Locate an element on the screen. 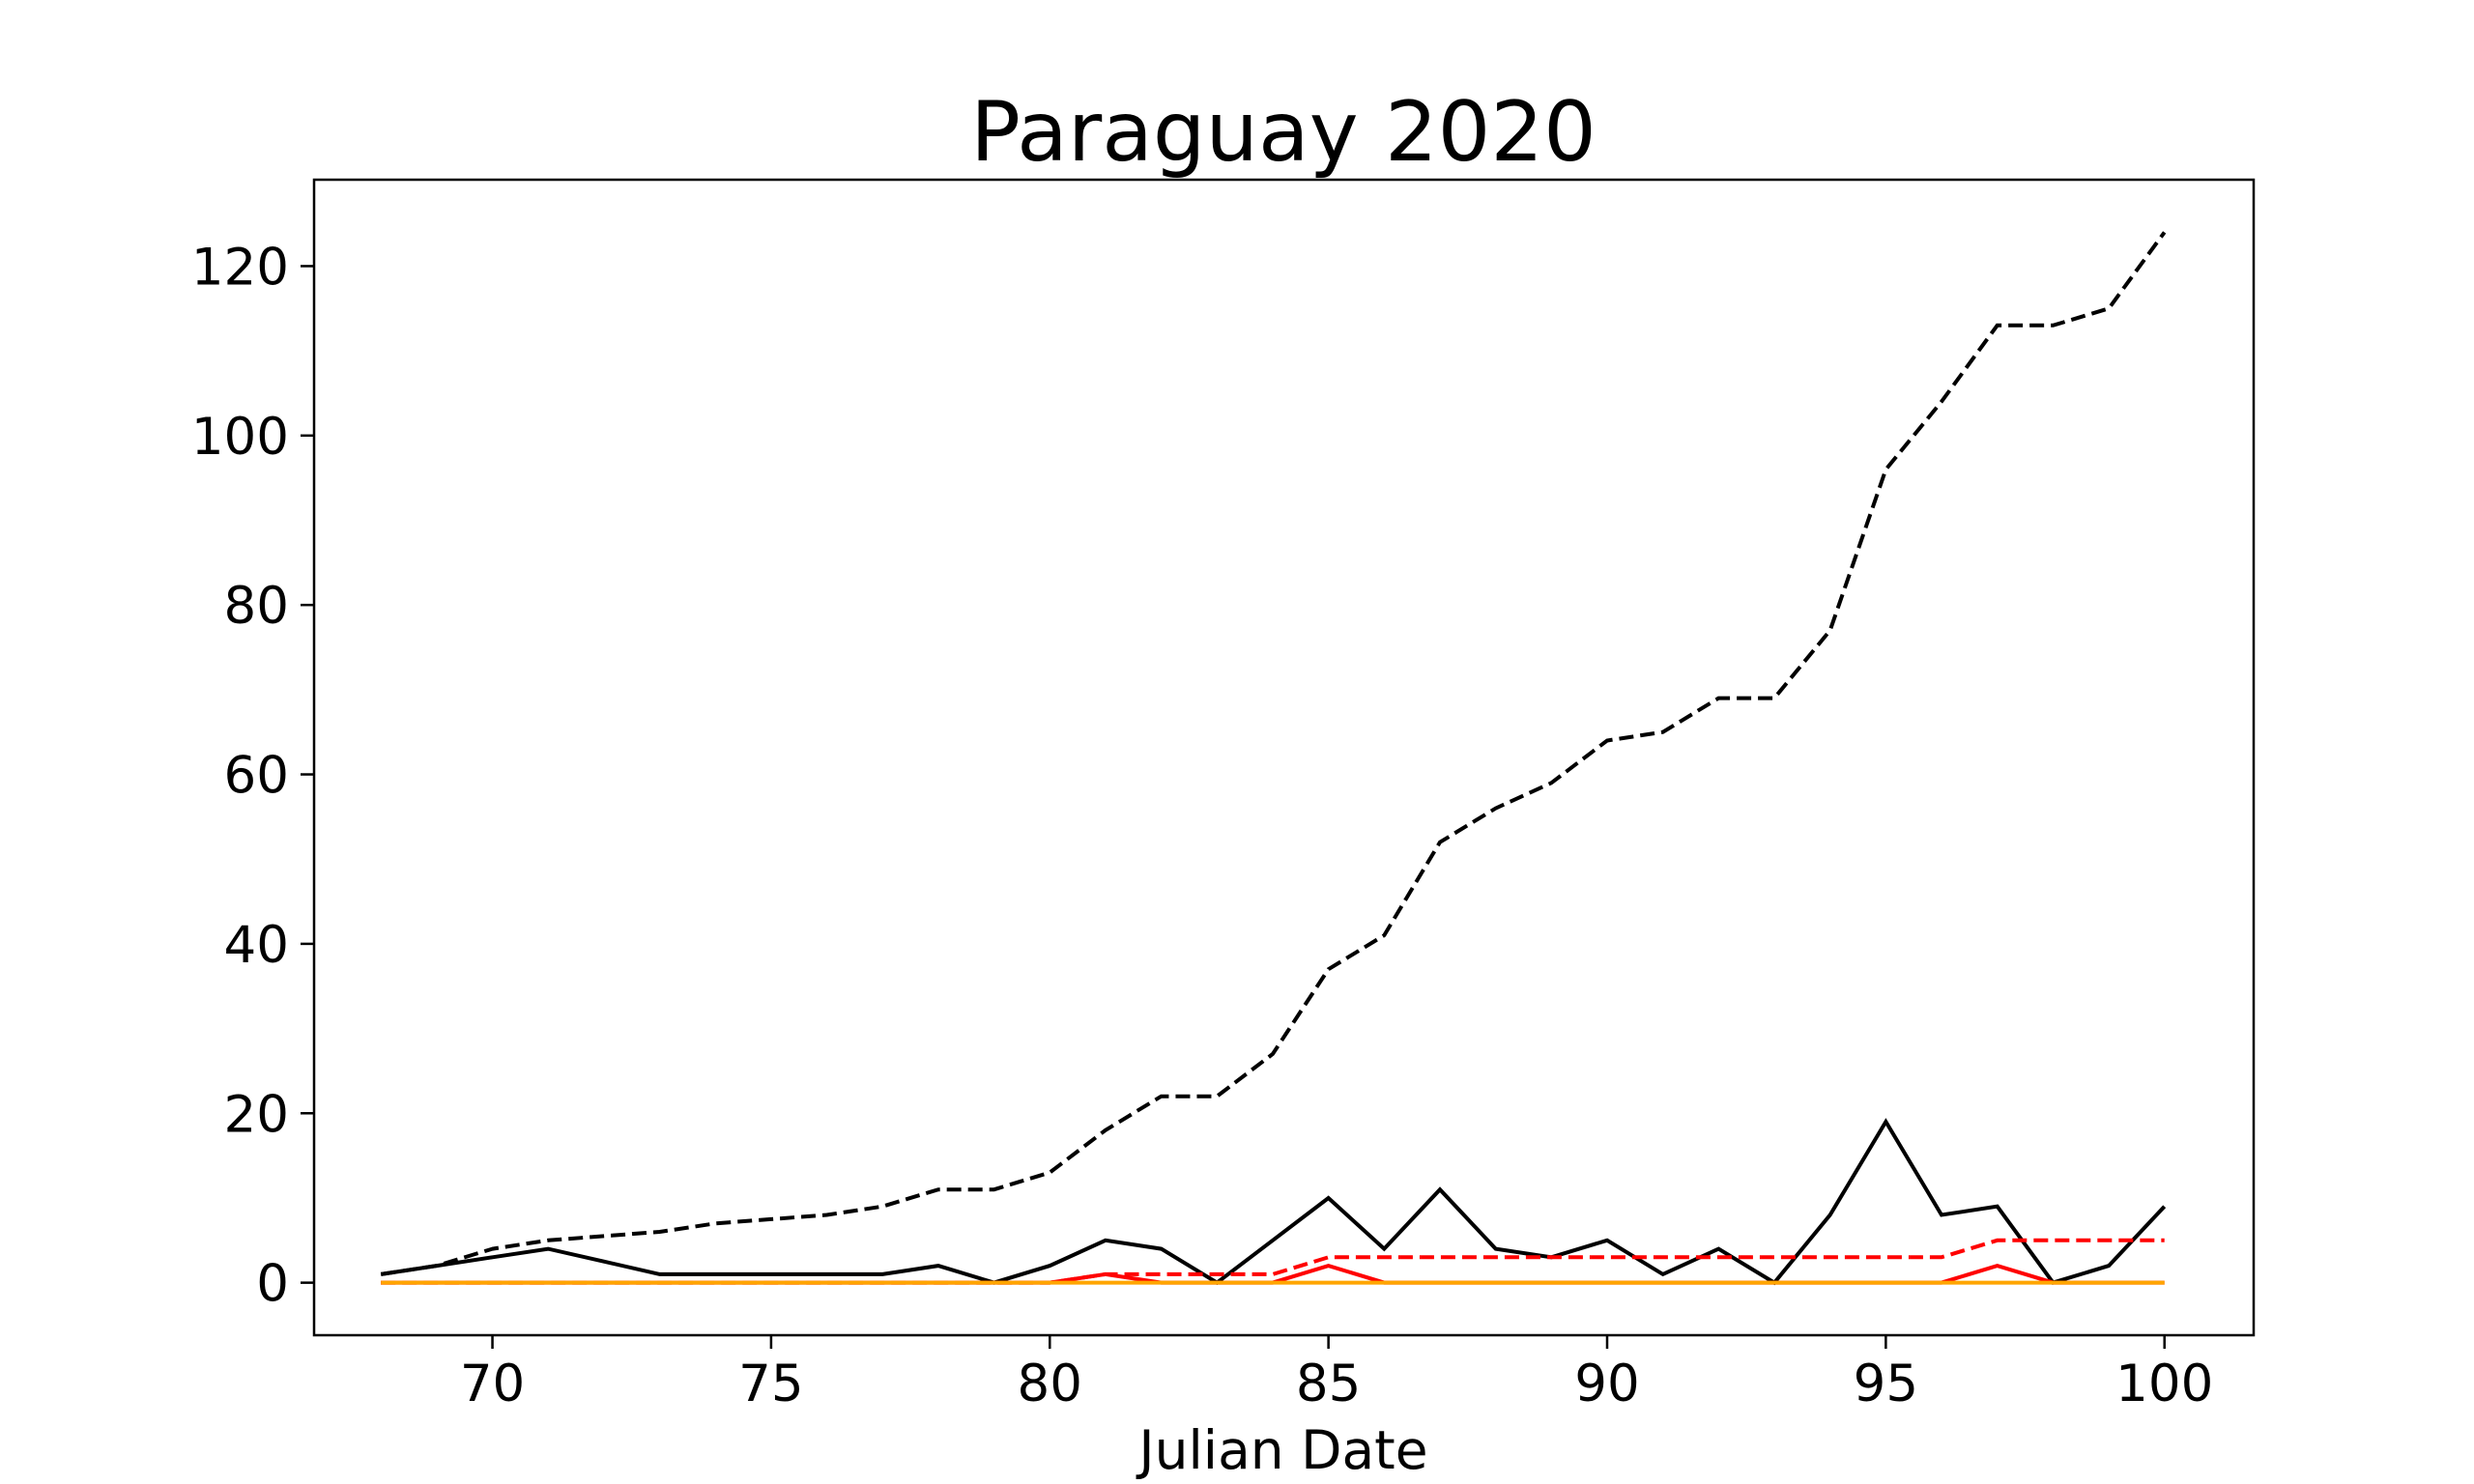 This screenshot has height=1484, width=2474. x-tick-label: 75 is located at coordinates (771, 1384).